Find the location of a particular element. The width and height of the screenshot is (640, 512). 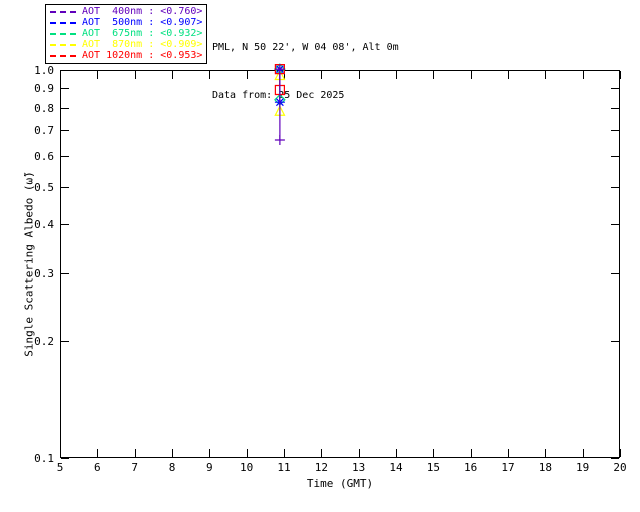

legend-entry: AOT 1020nm : <0.953> is located at coordinates (126, 55).